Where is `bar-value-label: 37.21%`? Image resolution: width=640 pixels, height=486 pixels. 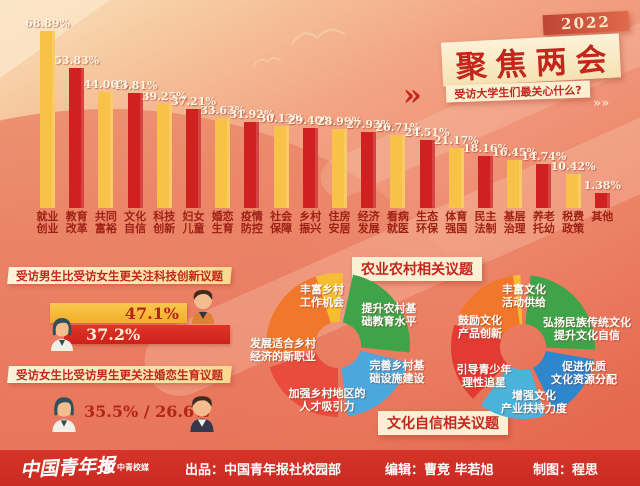 bar-value-label: 37.21% is located at coordinates (193, 101).